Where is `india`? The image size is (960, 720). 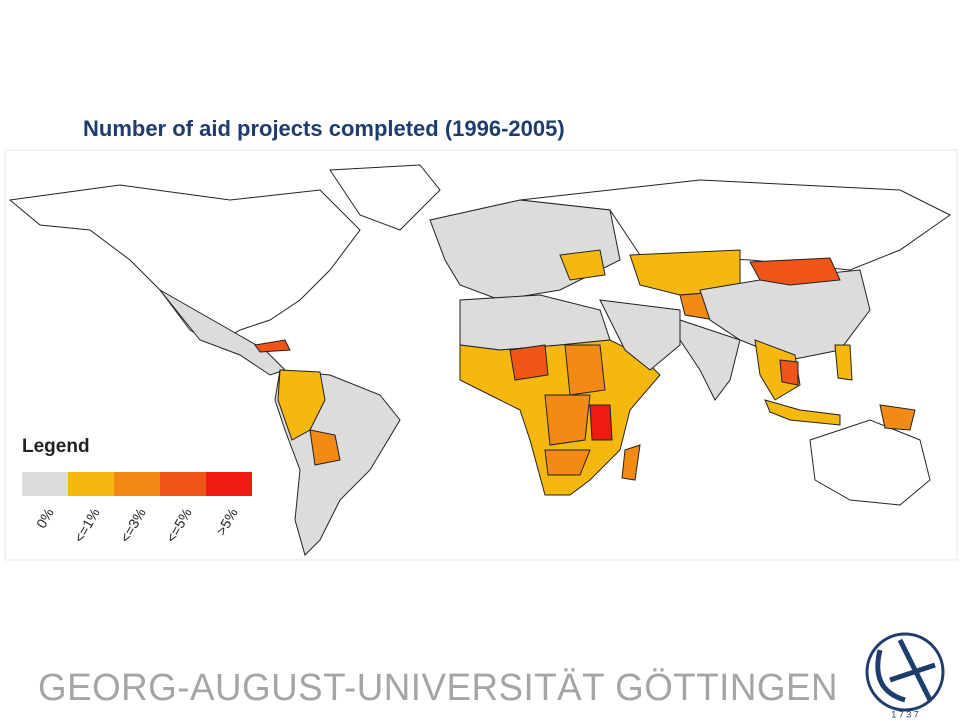
india is located at coordinates (710, 360).